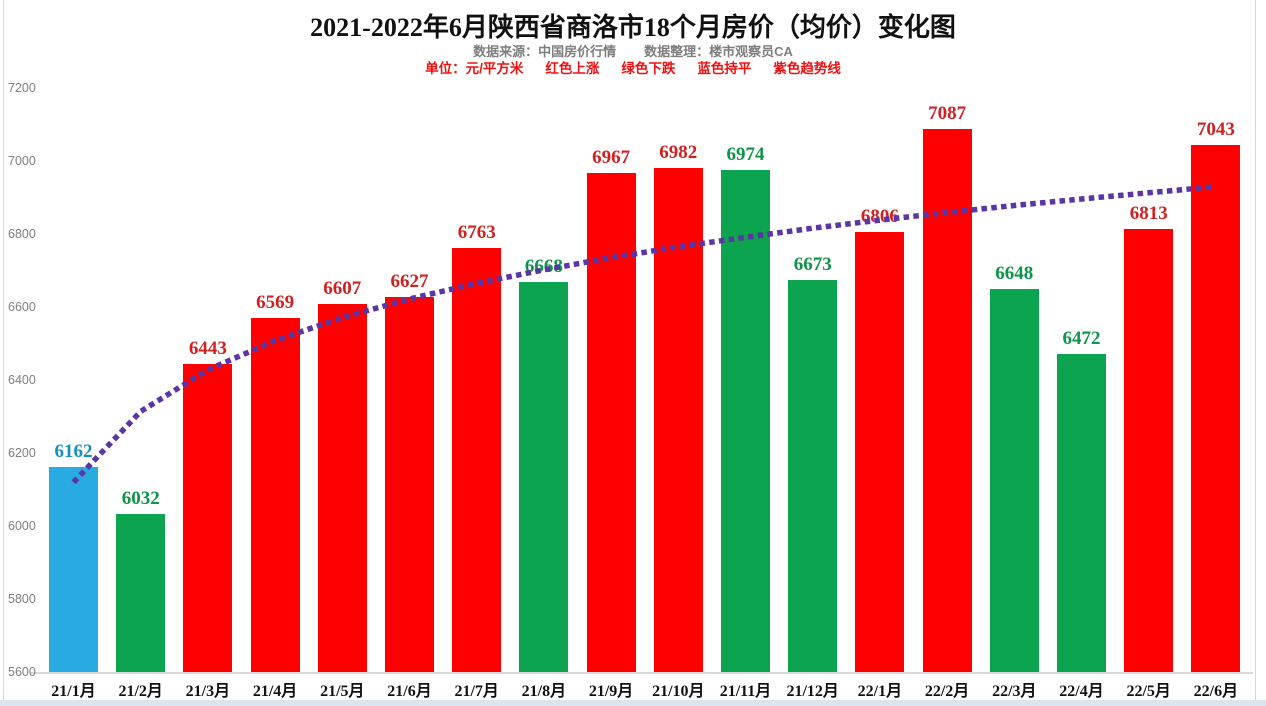 The height and width of the screenshot is (706, 1266). What do you see at coordinates (1081, 338) in the screenshot?
I see `bar-value-label: 6472` at bounding box center [1081, 338].